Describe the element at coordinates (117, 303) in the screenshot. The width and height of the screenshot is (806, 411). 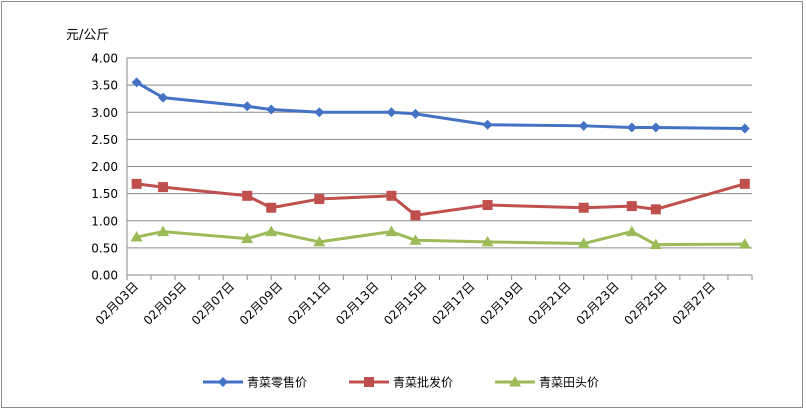
I see `x-tick-label: 02月03日` at that location.